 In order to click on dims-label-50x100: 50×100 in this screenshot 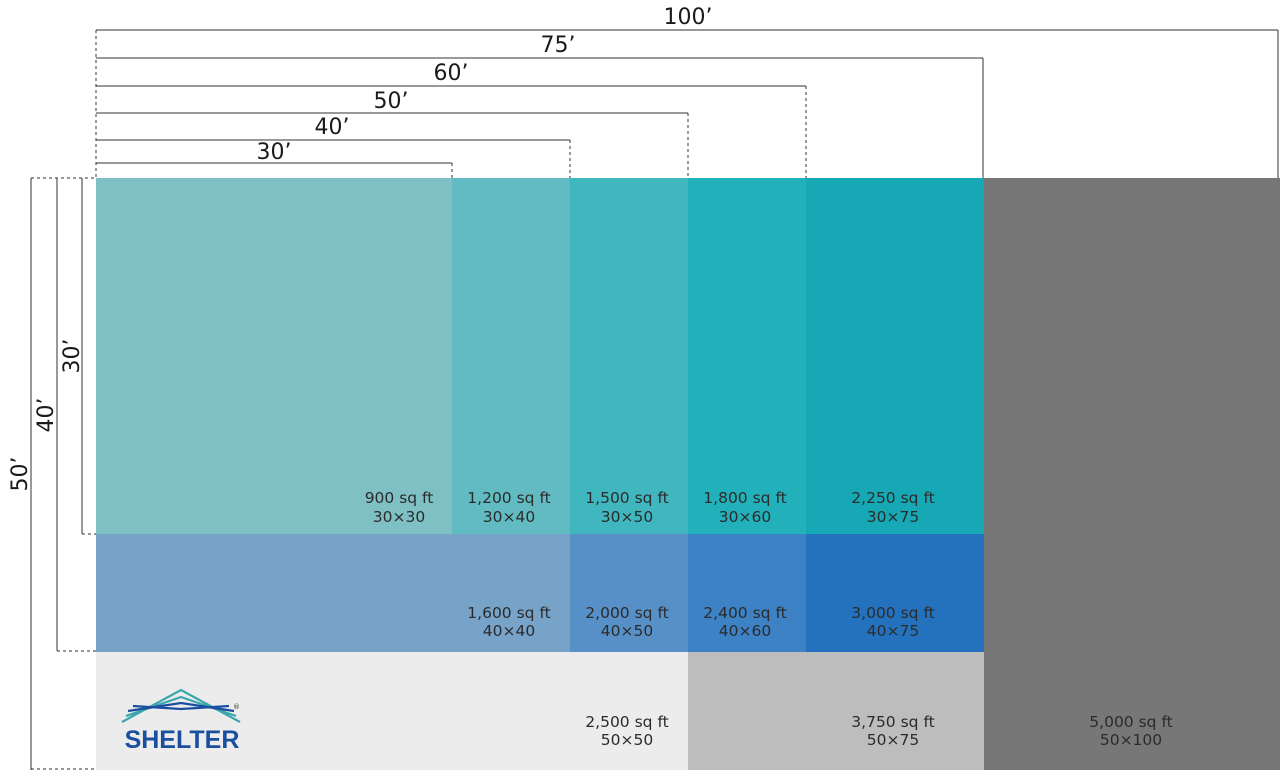, I will do `click(1131, 740)`.